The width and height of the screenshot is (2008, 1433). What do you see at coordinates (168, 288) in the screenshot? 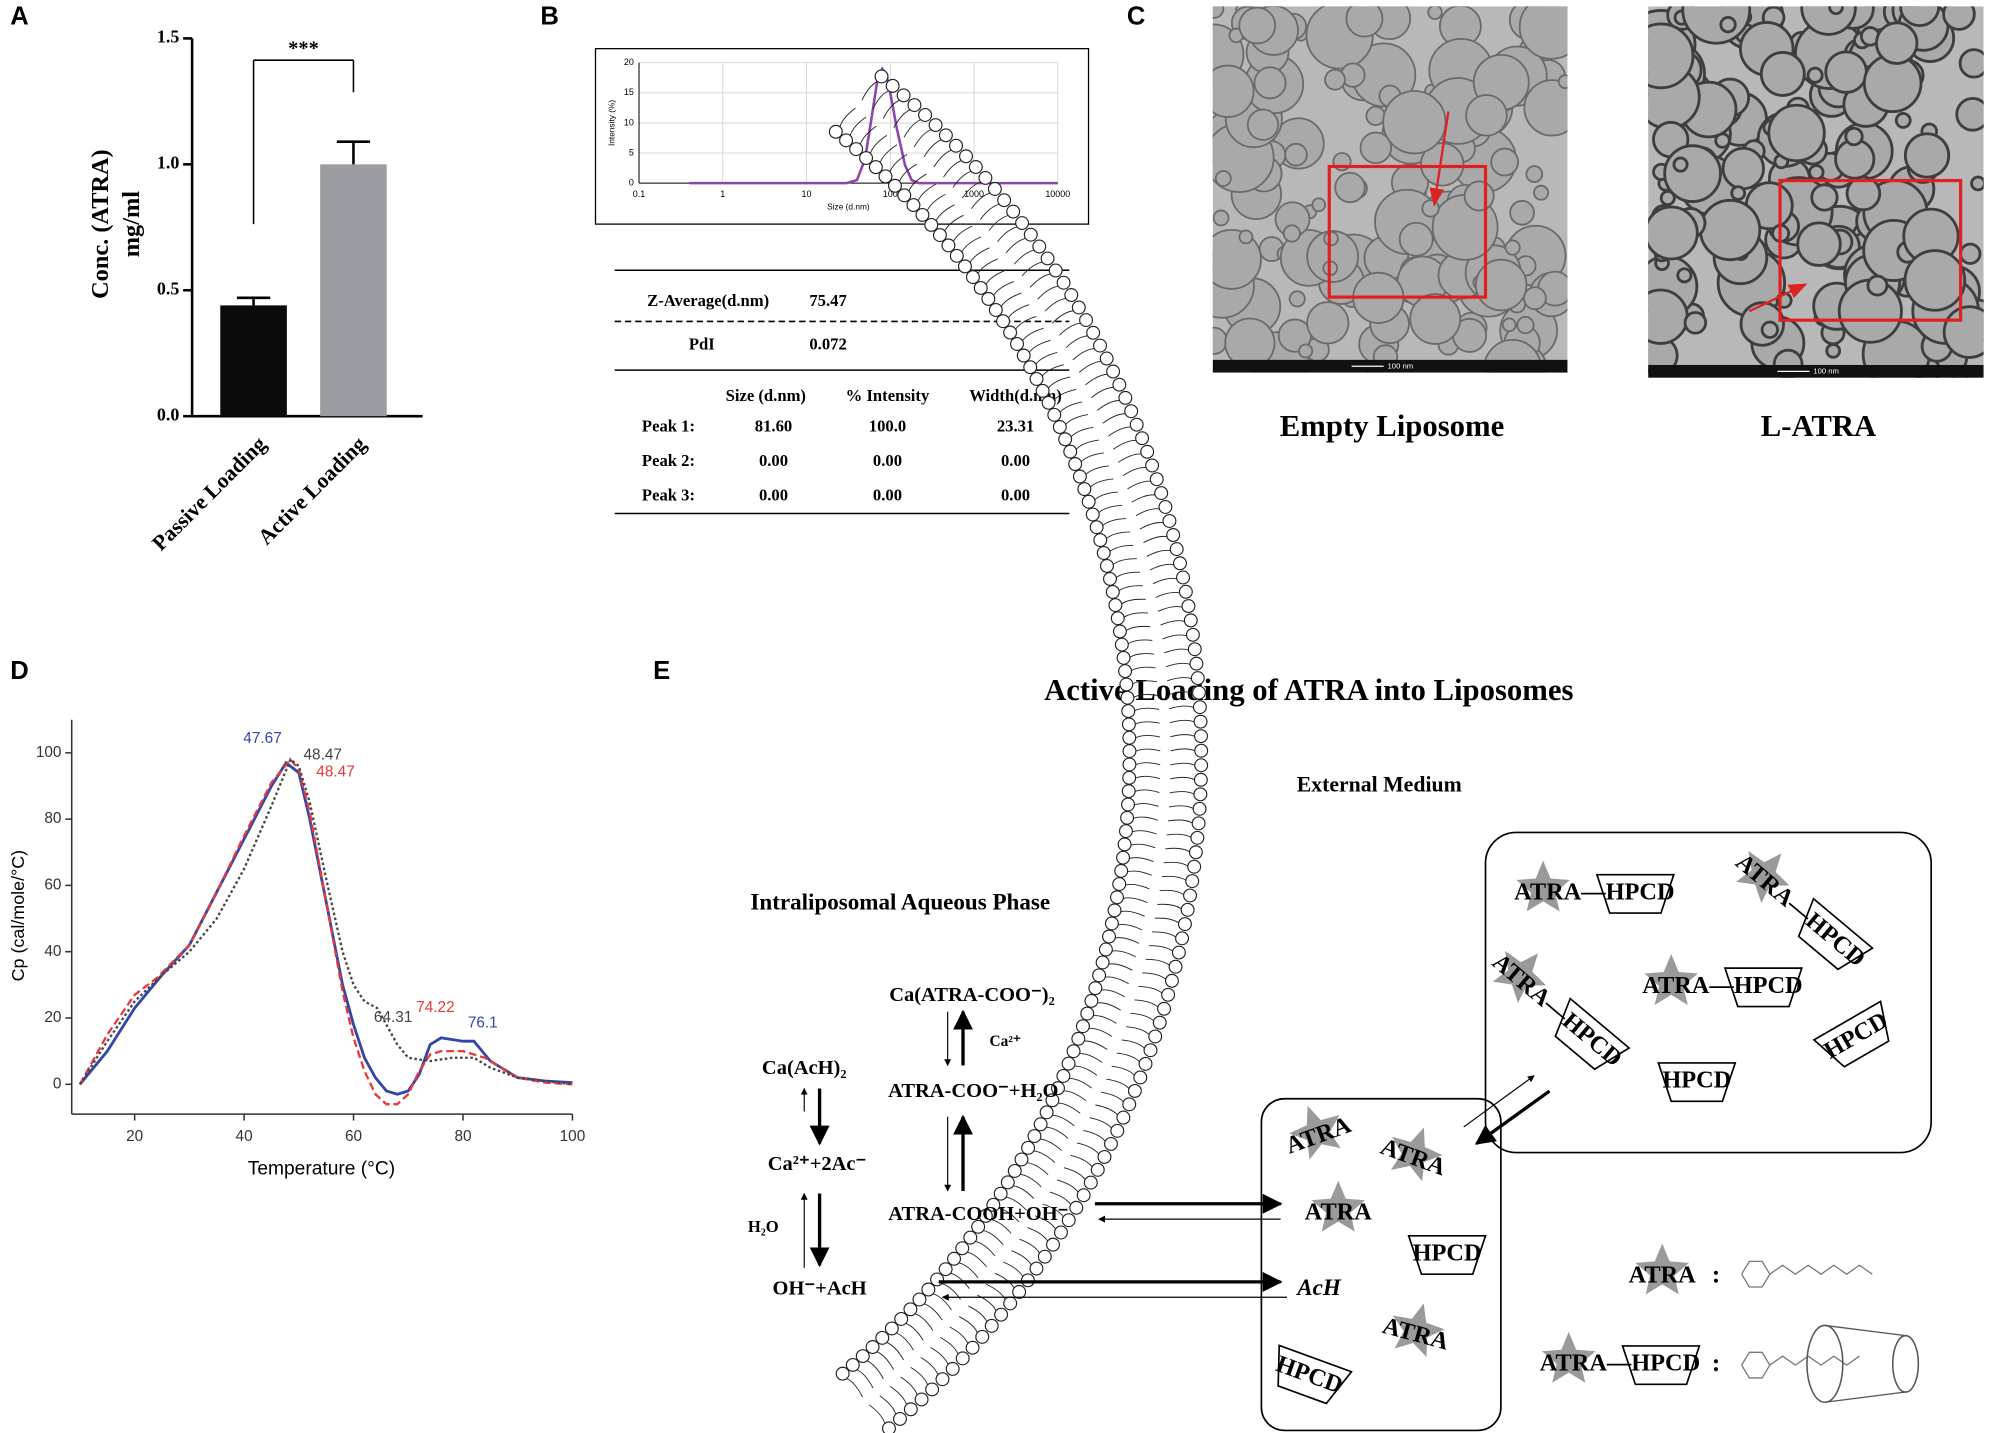
I see `y-tick-label: 0.5` at bounding box center [168, 288].